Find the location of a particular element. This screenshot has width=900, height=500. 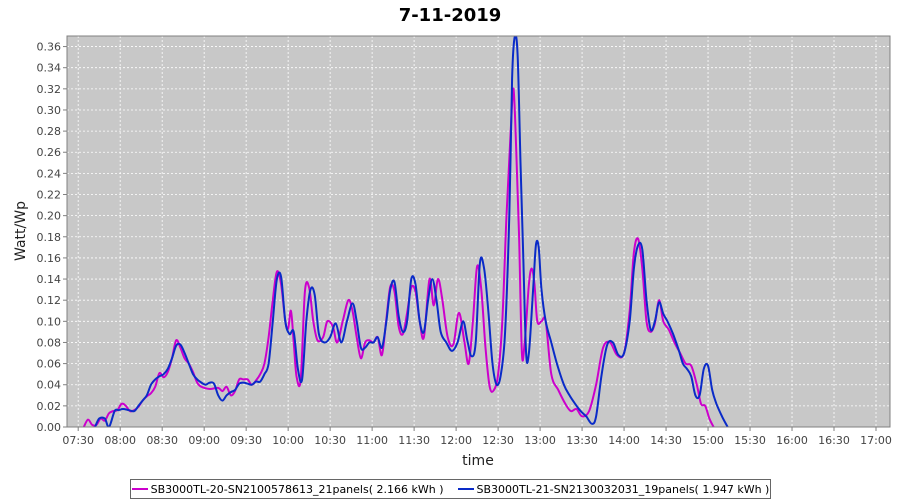

x-tick-label: 13:00 is located at coordinates (540, 440).